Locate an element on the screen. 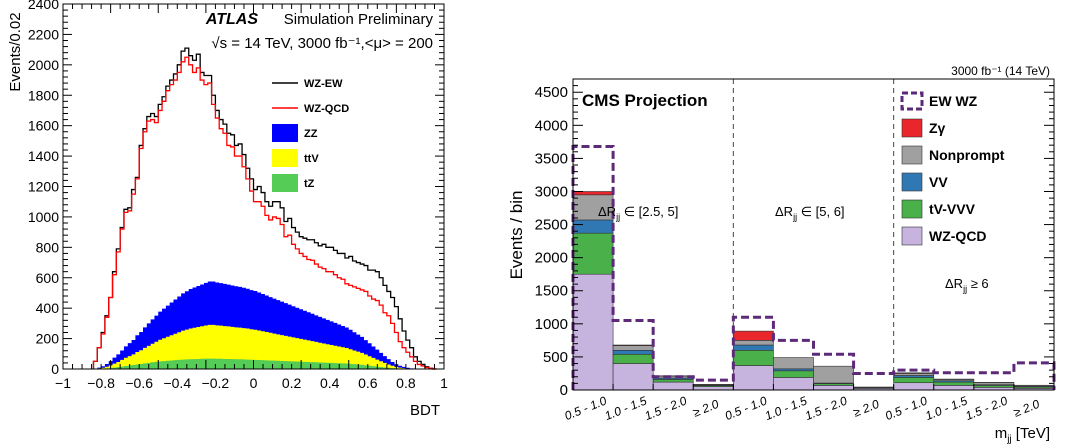 The image size is (1070, 446). atlas-subtitle: Simulation Preliminary is located at coordinates (359, 19).